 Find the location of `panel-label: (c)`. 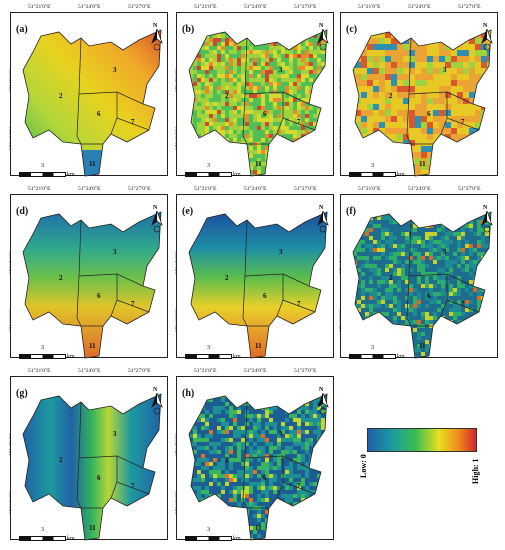

panel-label: (c) is located at coordinates (352, 29).